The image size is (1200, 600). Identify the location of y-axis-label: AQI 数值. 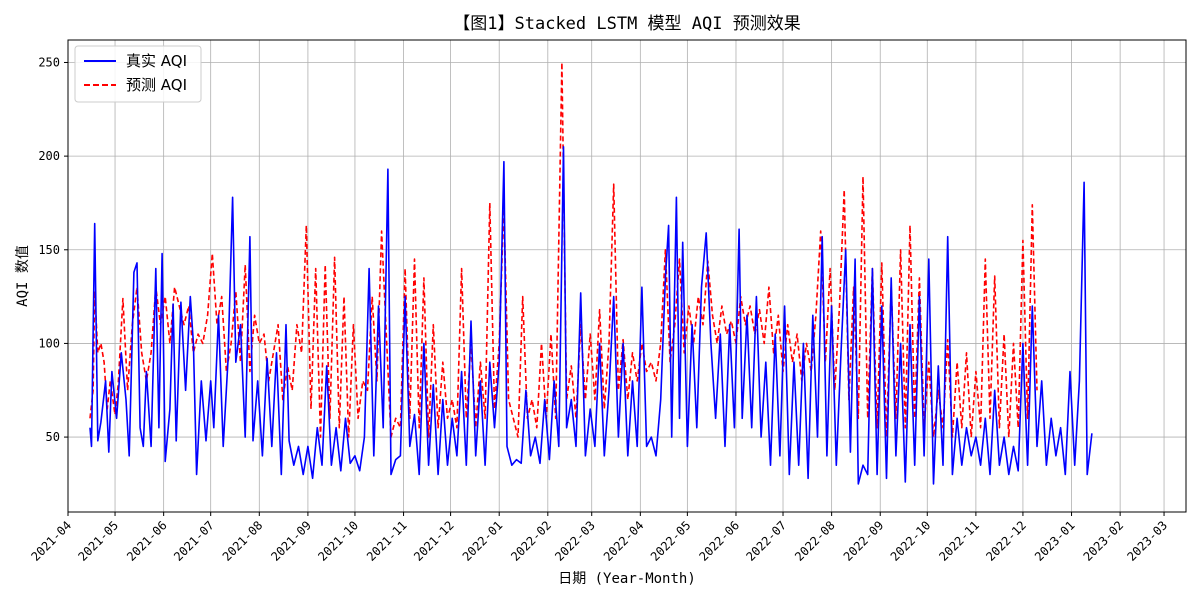
(23, 276).